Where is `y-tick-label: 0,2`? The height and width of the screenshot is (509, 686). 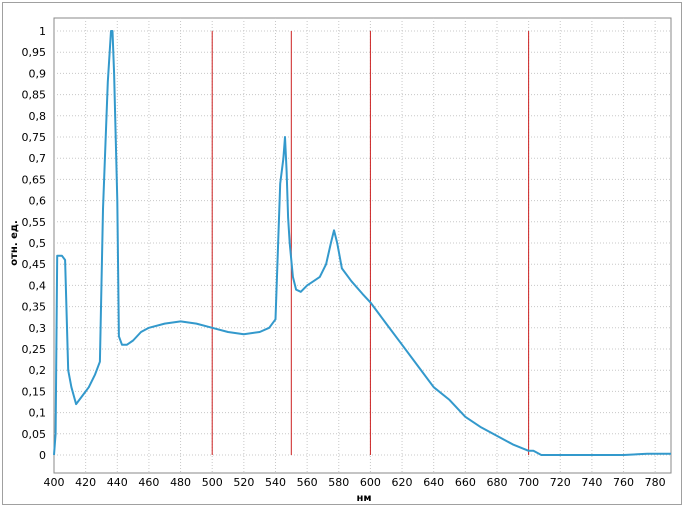 y-tick-label: 0,2 is located at coordinates (38, 370).